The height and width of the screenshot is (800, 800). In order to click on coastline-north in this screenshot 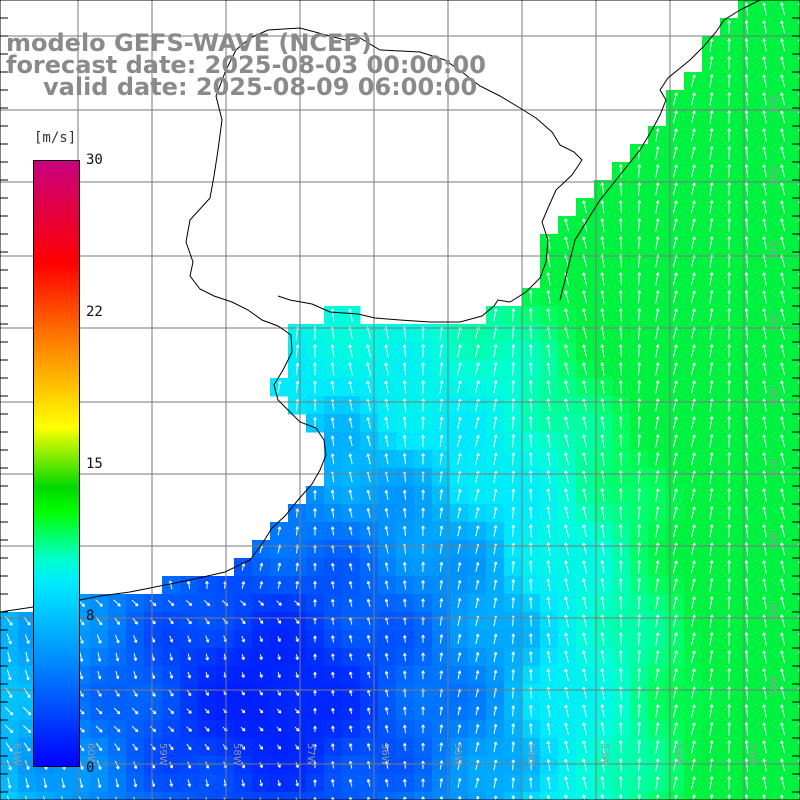, I will do `click(660, 150)`.